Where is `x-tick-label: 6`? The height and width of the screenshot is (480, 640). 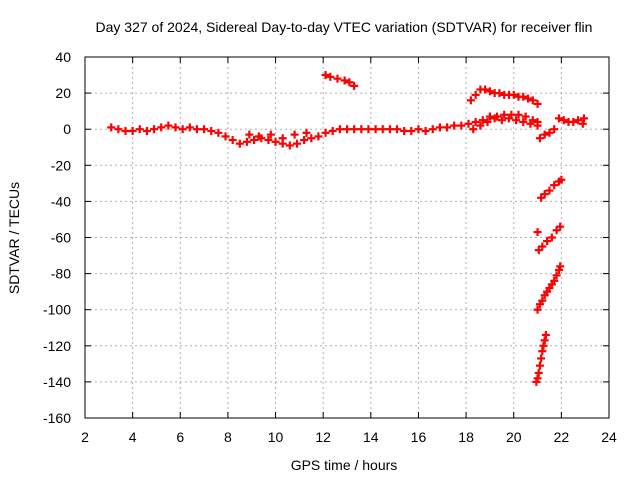 x-tick-label: 6 is located at coordinates (180, 437).